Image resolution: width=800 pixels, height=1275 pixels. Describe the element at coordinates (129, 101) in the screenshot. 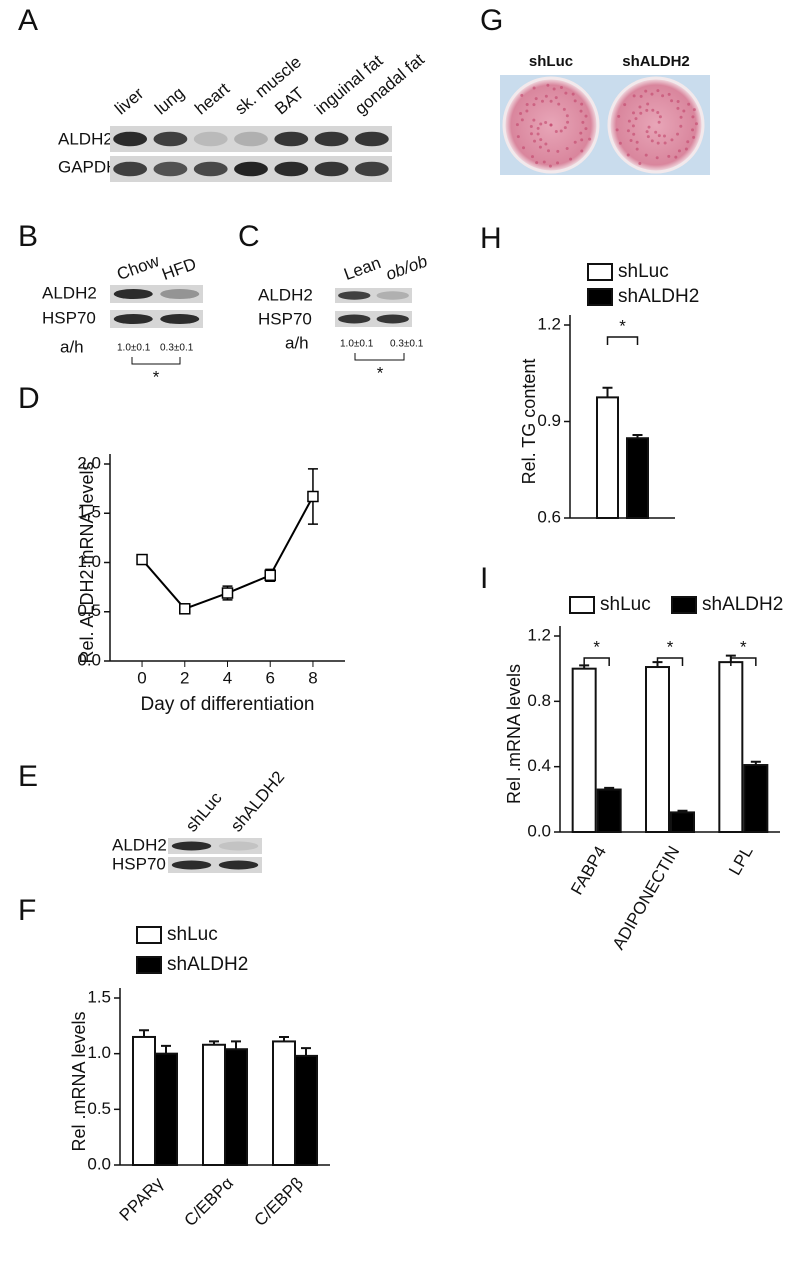

I see `lane-label: liver` at that location.